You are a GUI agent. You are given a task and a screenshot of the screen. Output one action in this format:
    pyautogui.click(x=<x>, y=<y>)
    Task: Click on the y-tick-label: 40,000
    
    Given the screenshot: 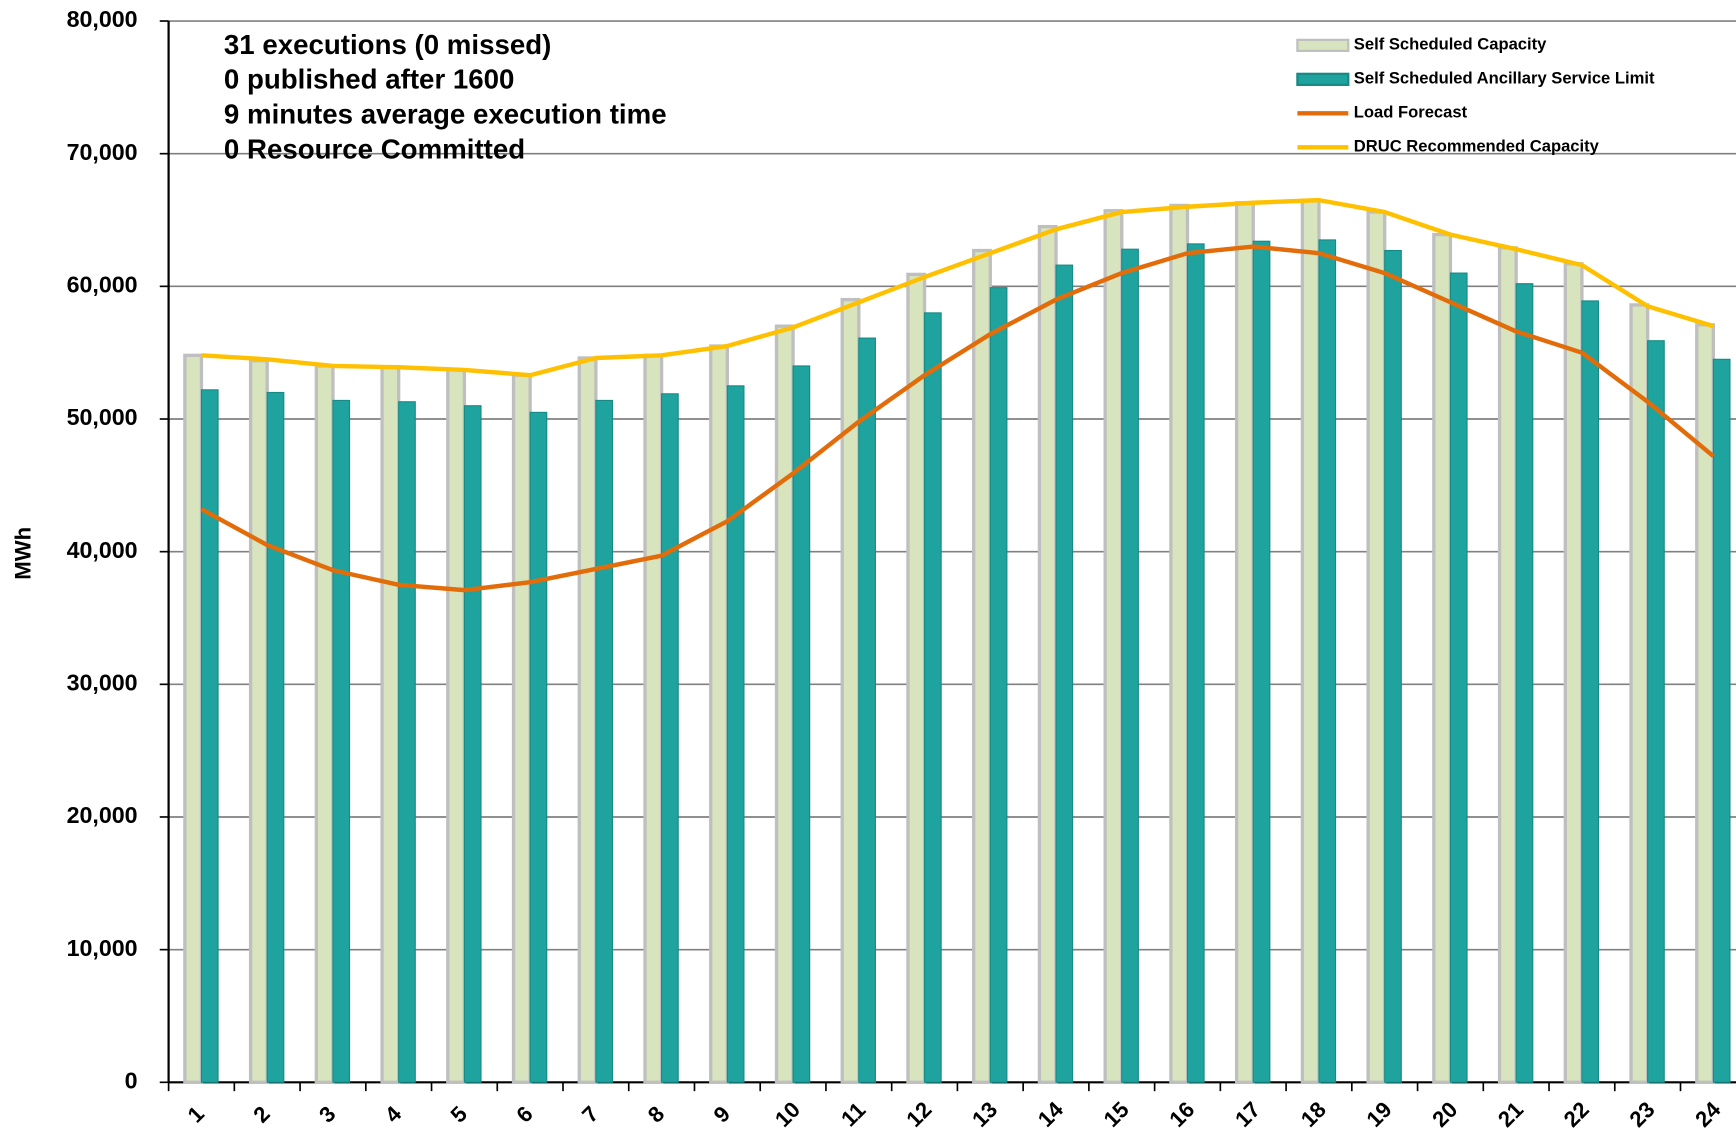 What is the action you would take?
    pyautogui.click(x=102, y=550)
    